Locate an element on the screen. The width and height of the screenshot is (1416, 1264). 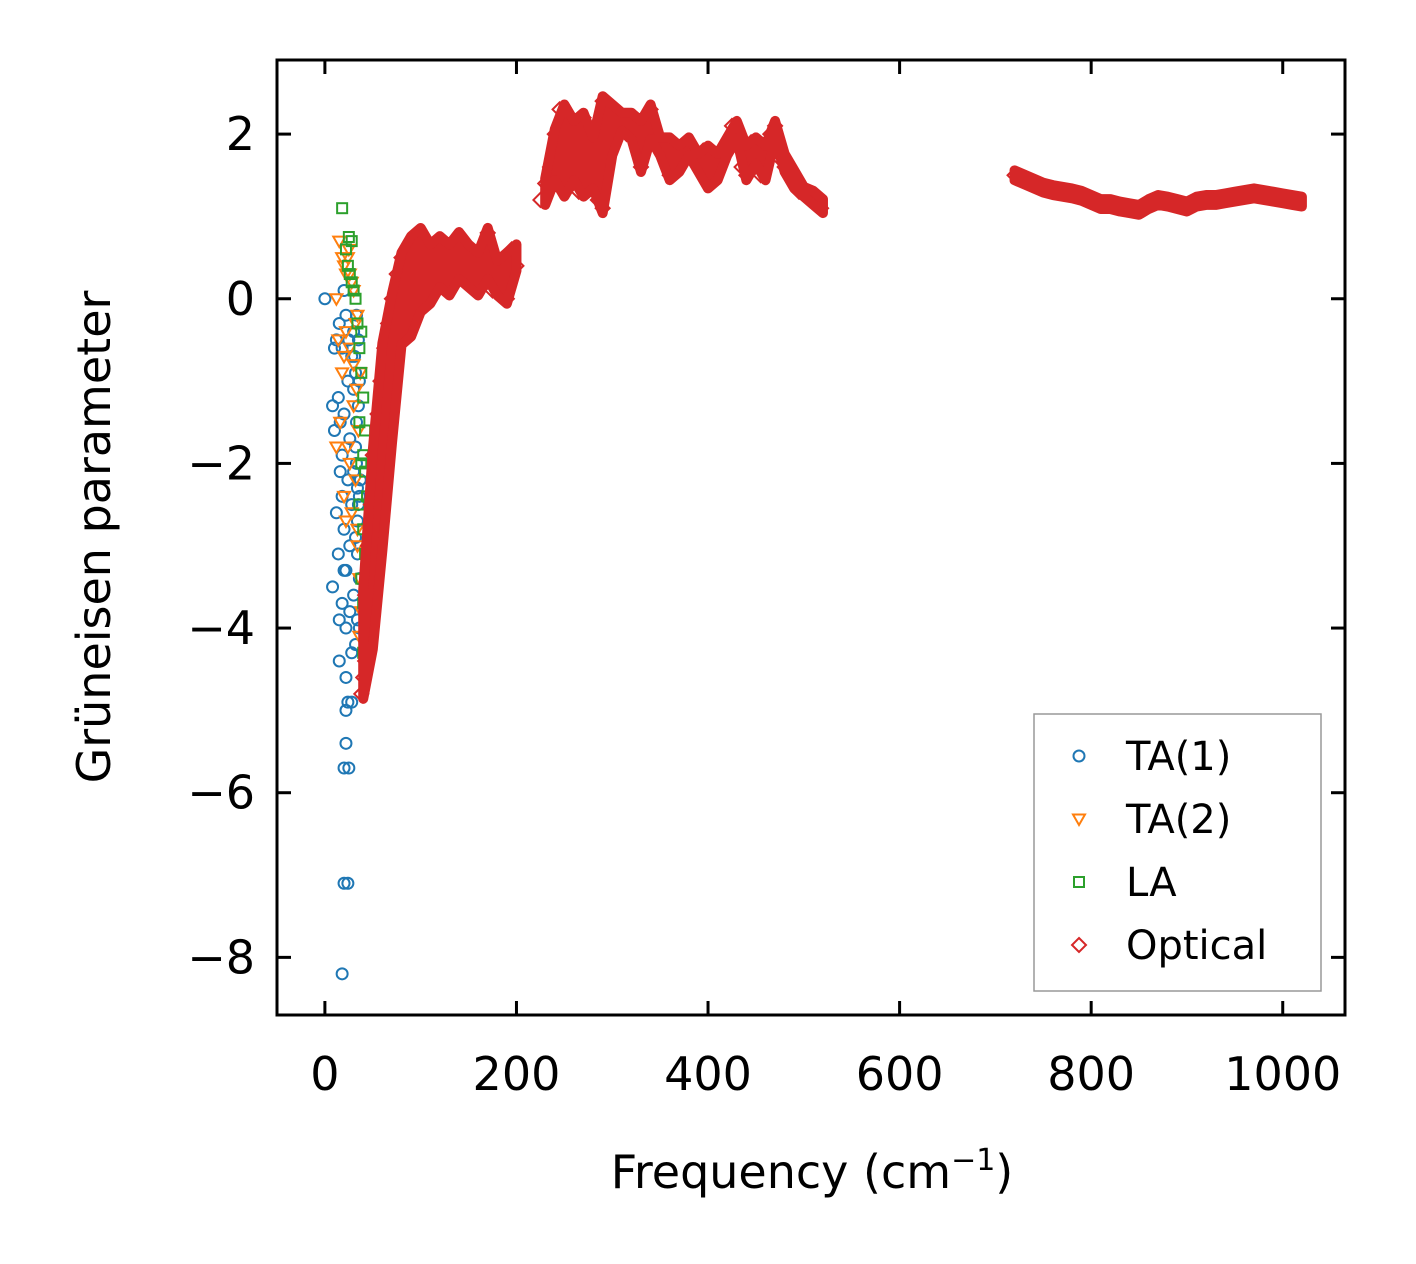
legend-label: Optical is located at coordinates (1196, 946).